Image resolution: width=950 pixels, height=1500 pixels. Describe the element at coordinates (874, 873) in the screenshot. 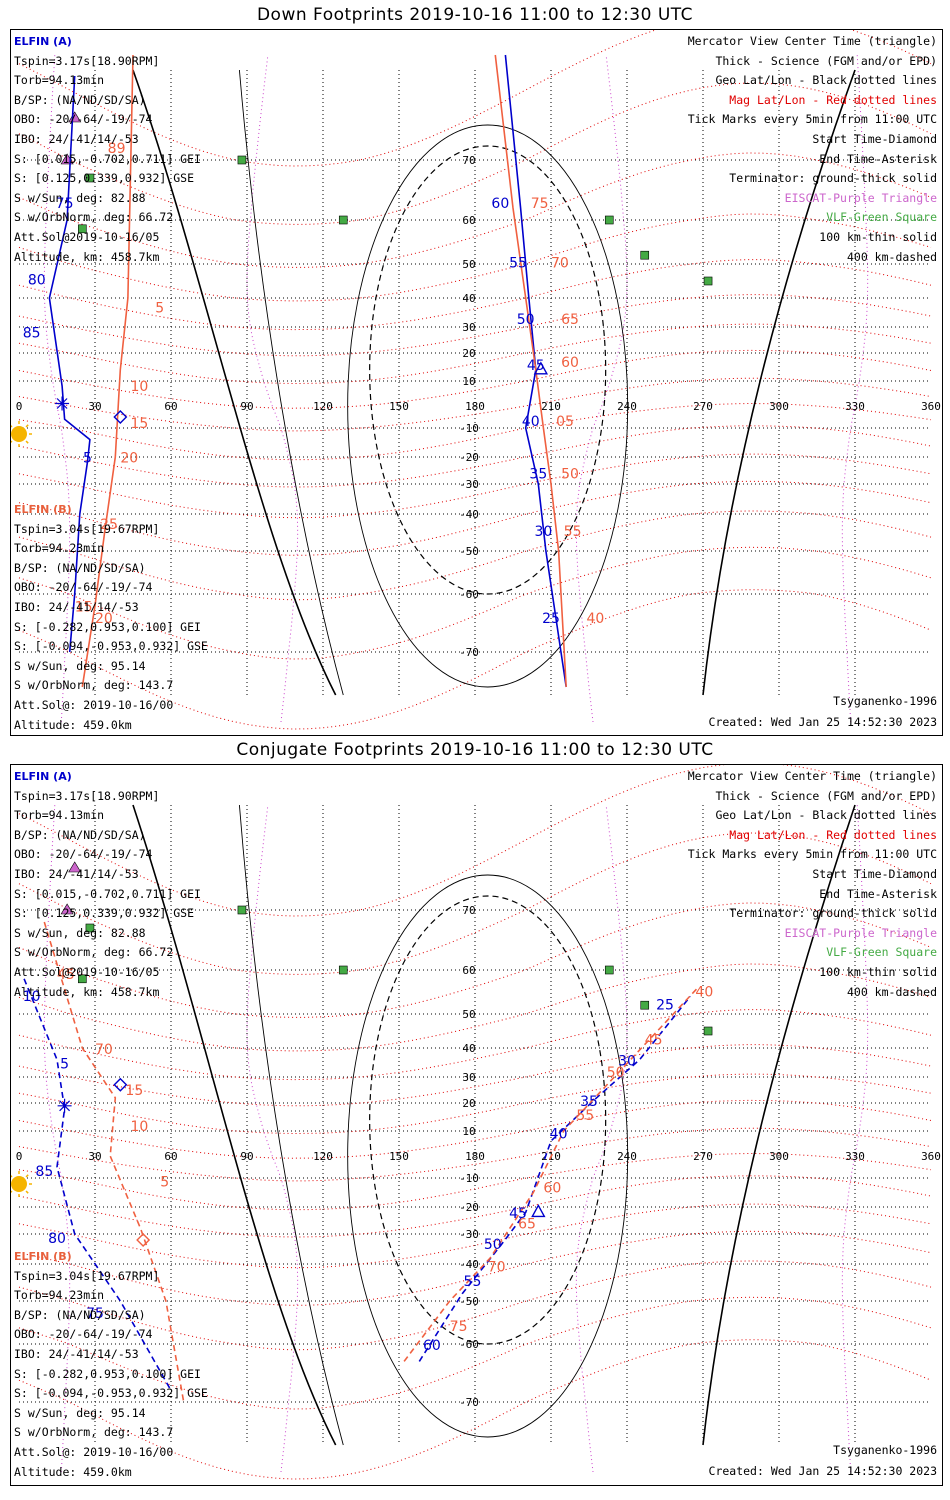

I see `legend-item: Start Time-Diamond` at that location.